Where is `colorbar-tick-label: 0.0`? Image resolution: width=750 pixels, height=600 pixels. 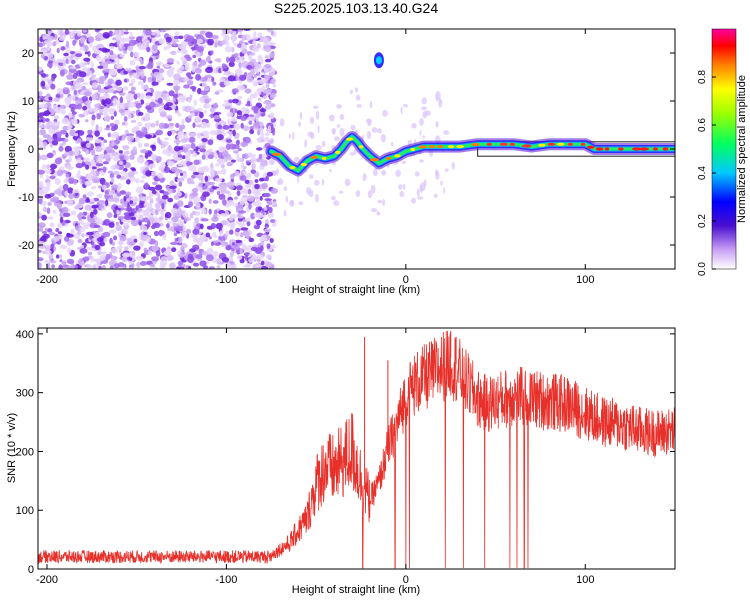
colorbar-tick-label: 0.0 is located at coordinates (702, 269).